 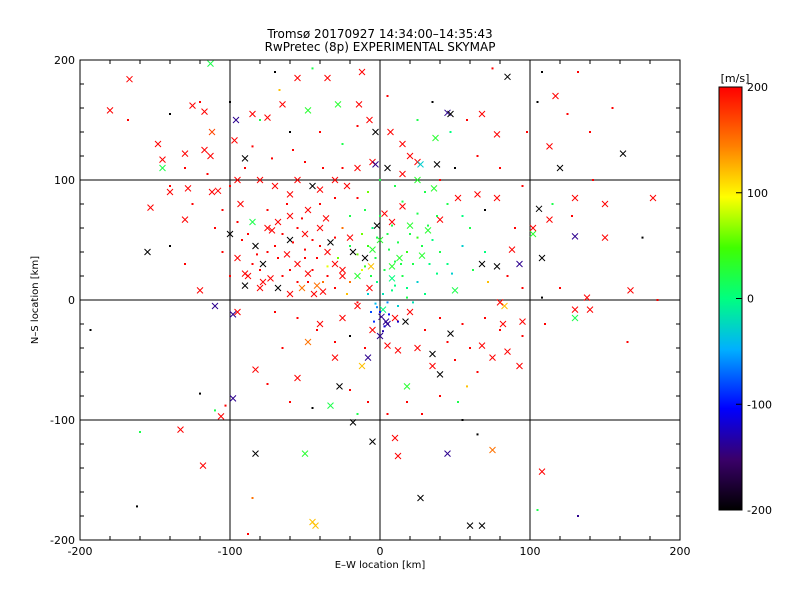 I want to click on colorbar-tick-label: -200, so click(x=759, y=510).